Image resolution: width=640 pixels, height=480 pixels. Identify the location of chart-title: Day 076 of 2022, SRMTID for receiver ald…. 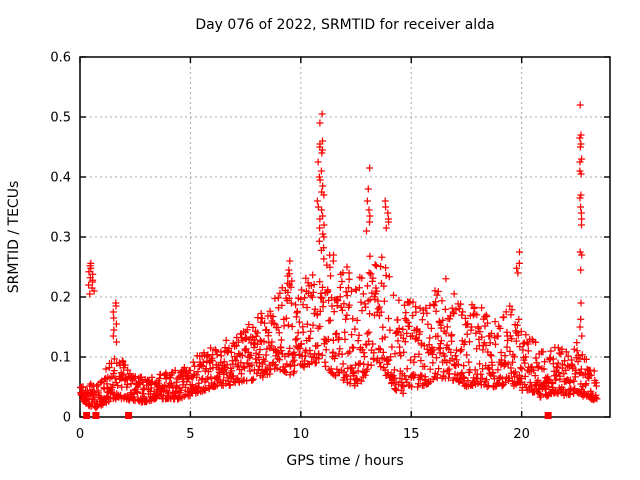
(344, 25).